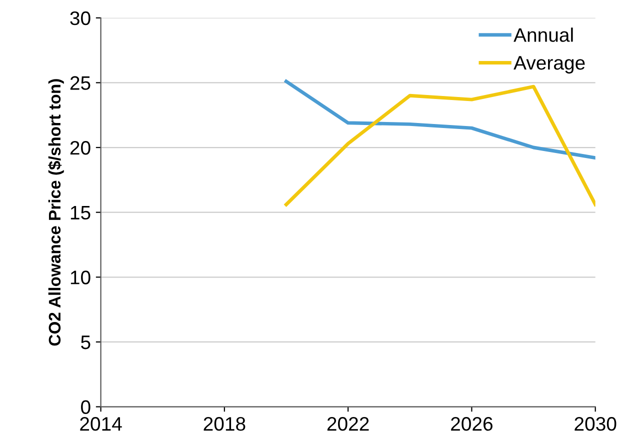 The width and height of the screenshot is (630, 447). What do you see at coordinates (80, 83) in the screenshot?
I see `y-tick-label: 25` at bounding box center [80, 83].